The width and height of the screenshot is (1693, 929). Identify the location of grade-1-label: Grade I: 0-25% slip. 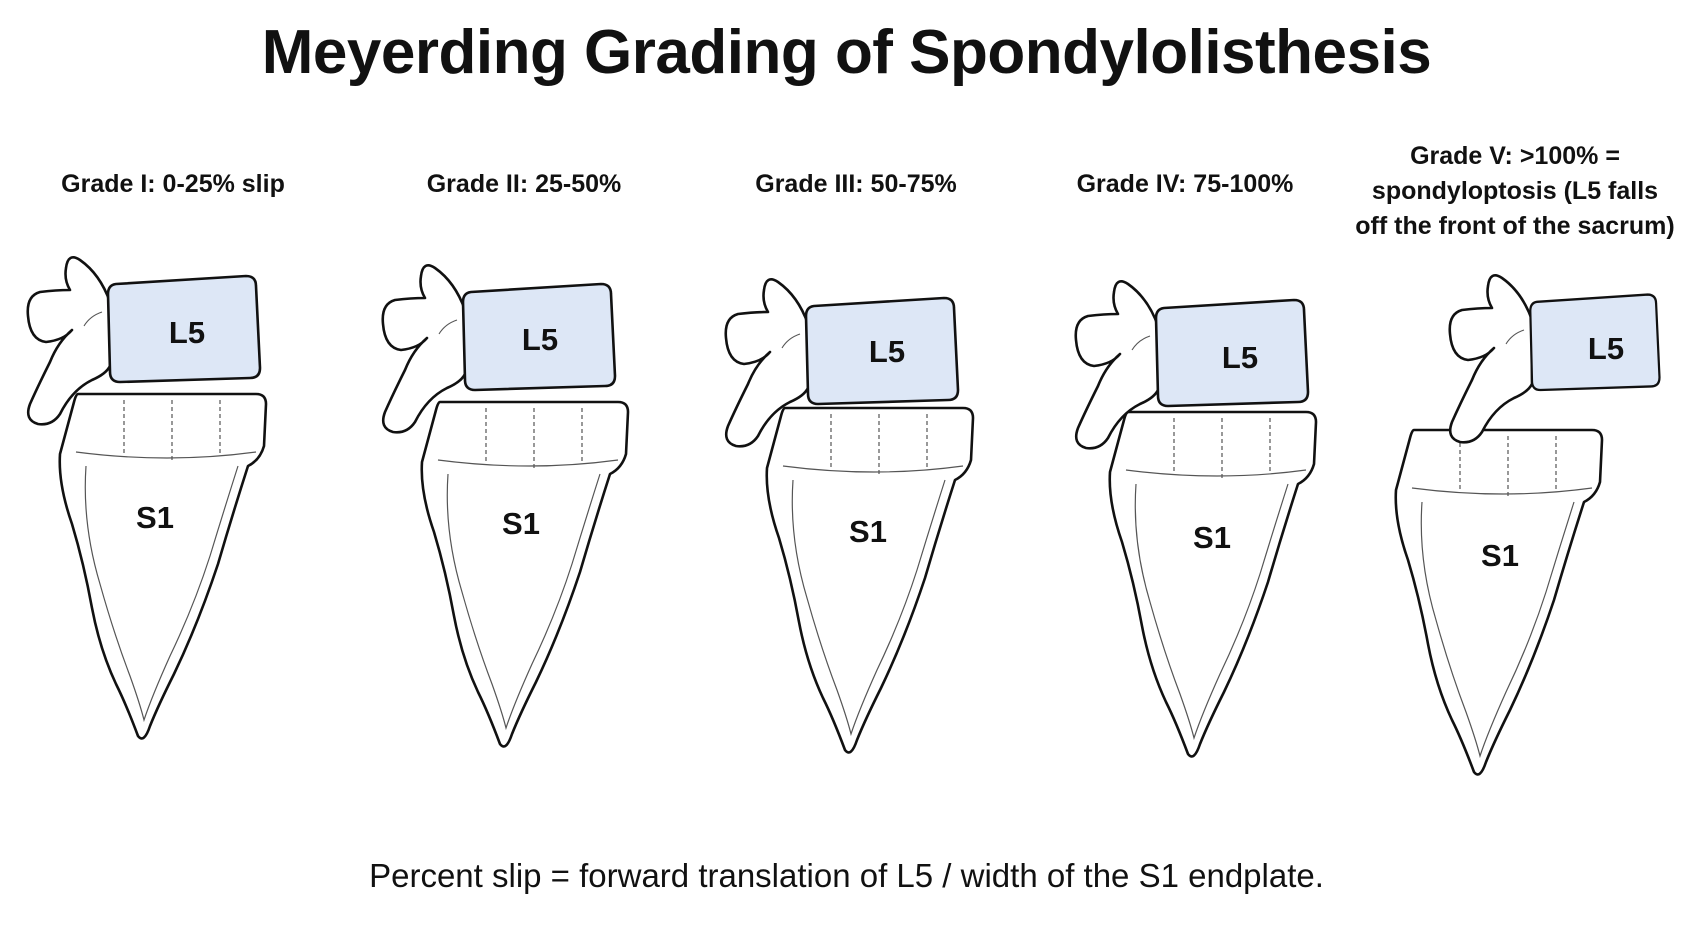
(173, 184).